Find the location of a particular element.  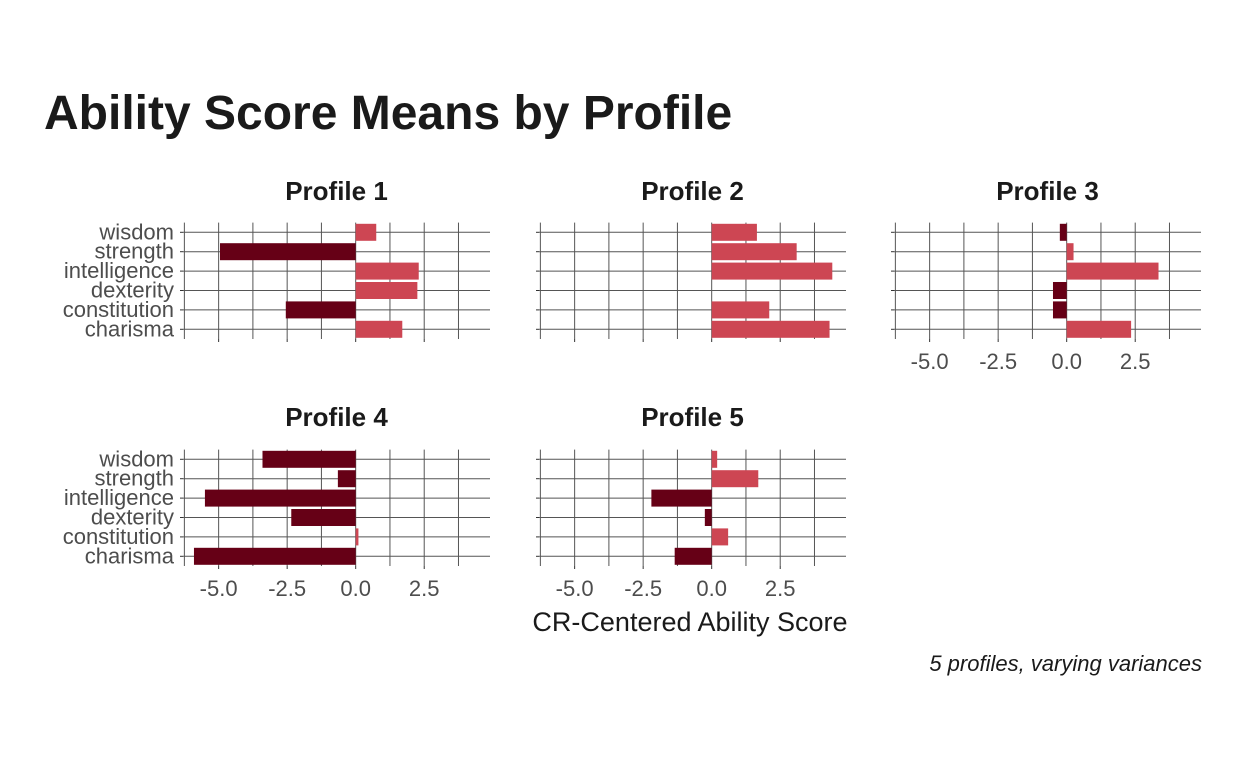

panel-3: Profile 3 -5.0 -2.5 0.0 2.5 is located at coordinates (1046, 275).